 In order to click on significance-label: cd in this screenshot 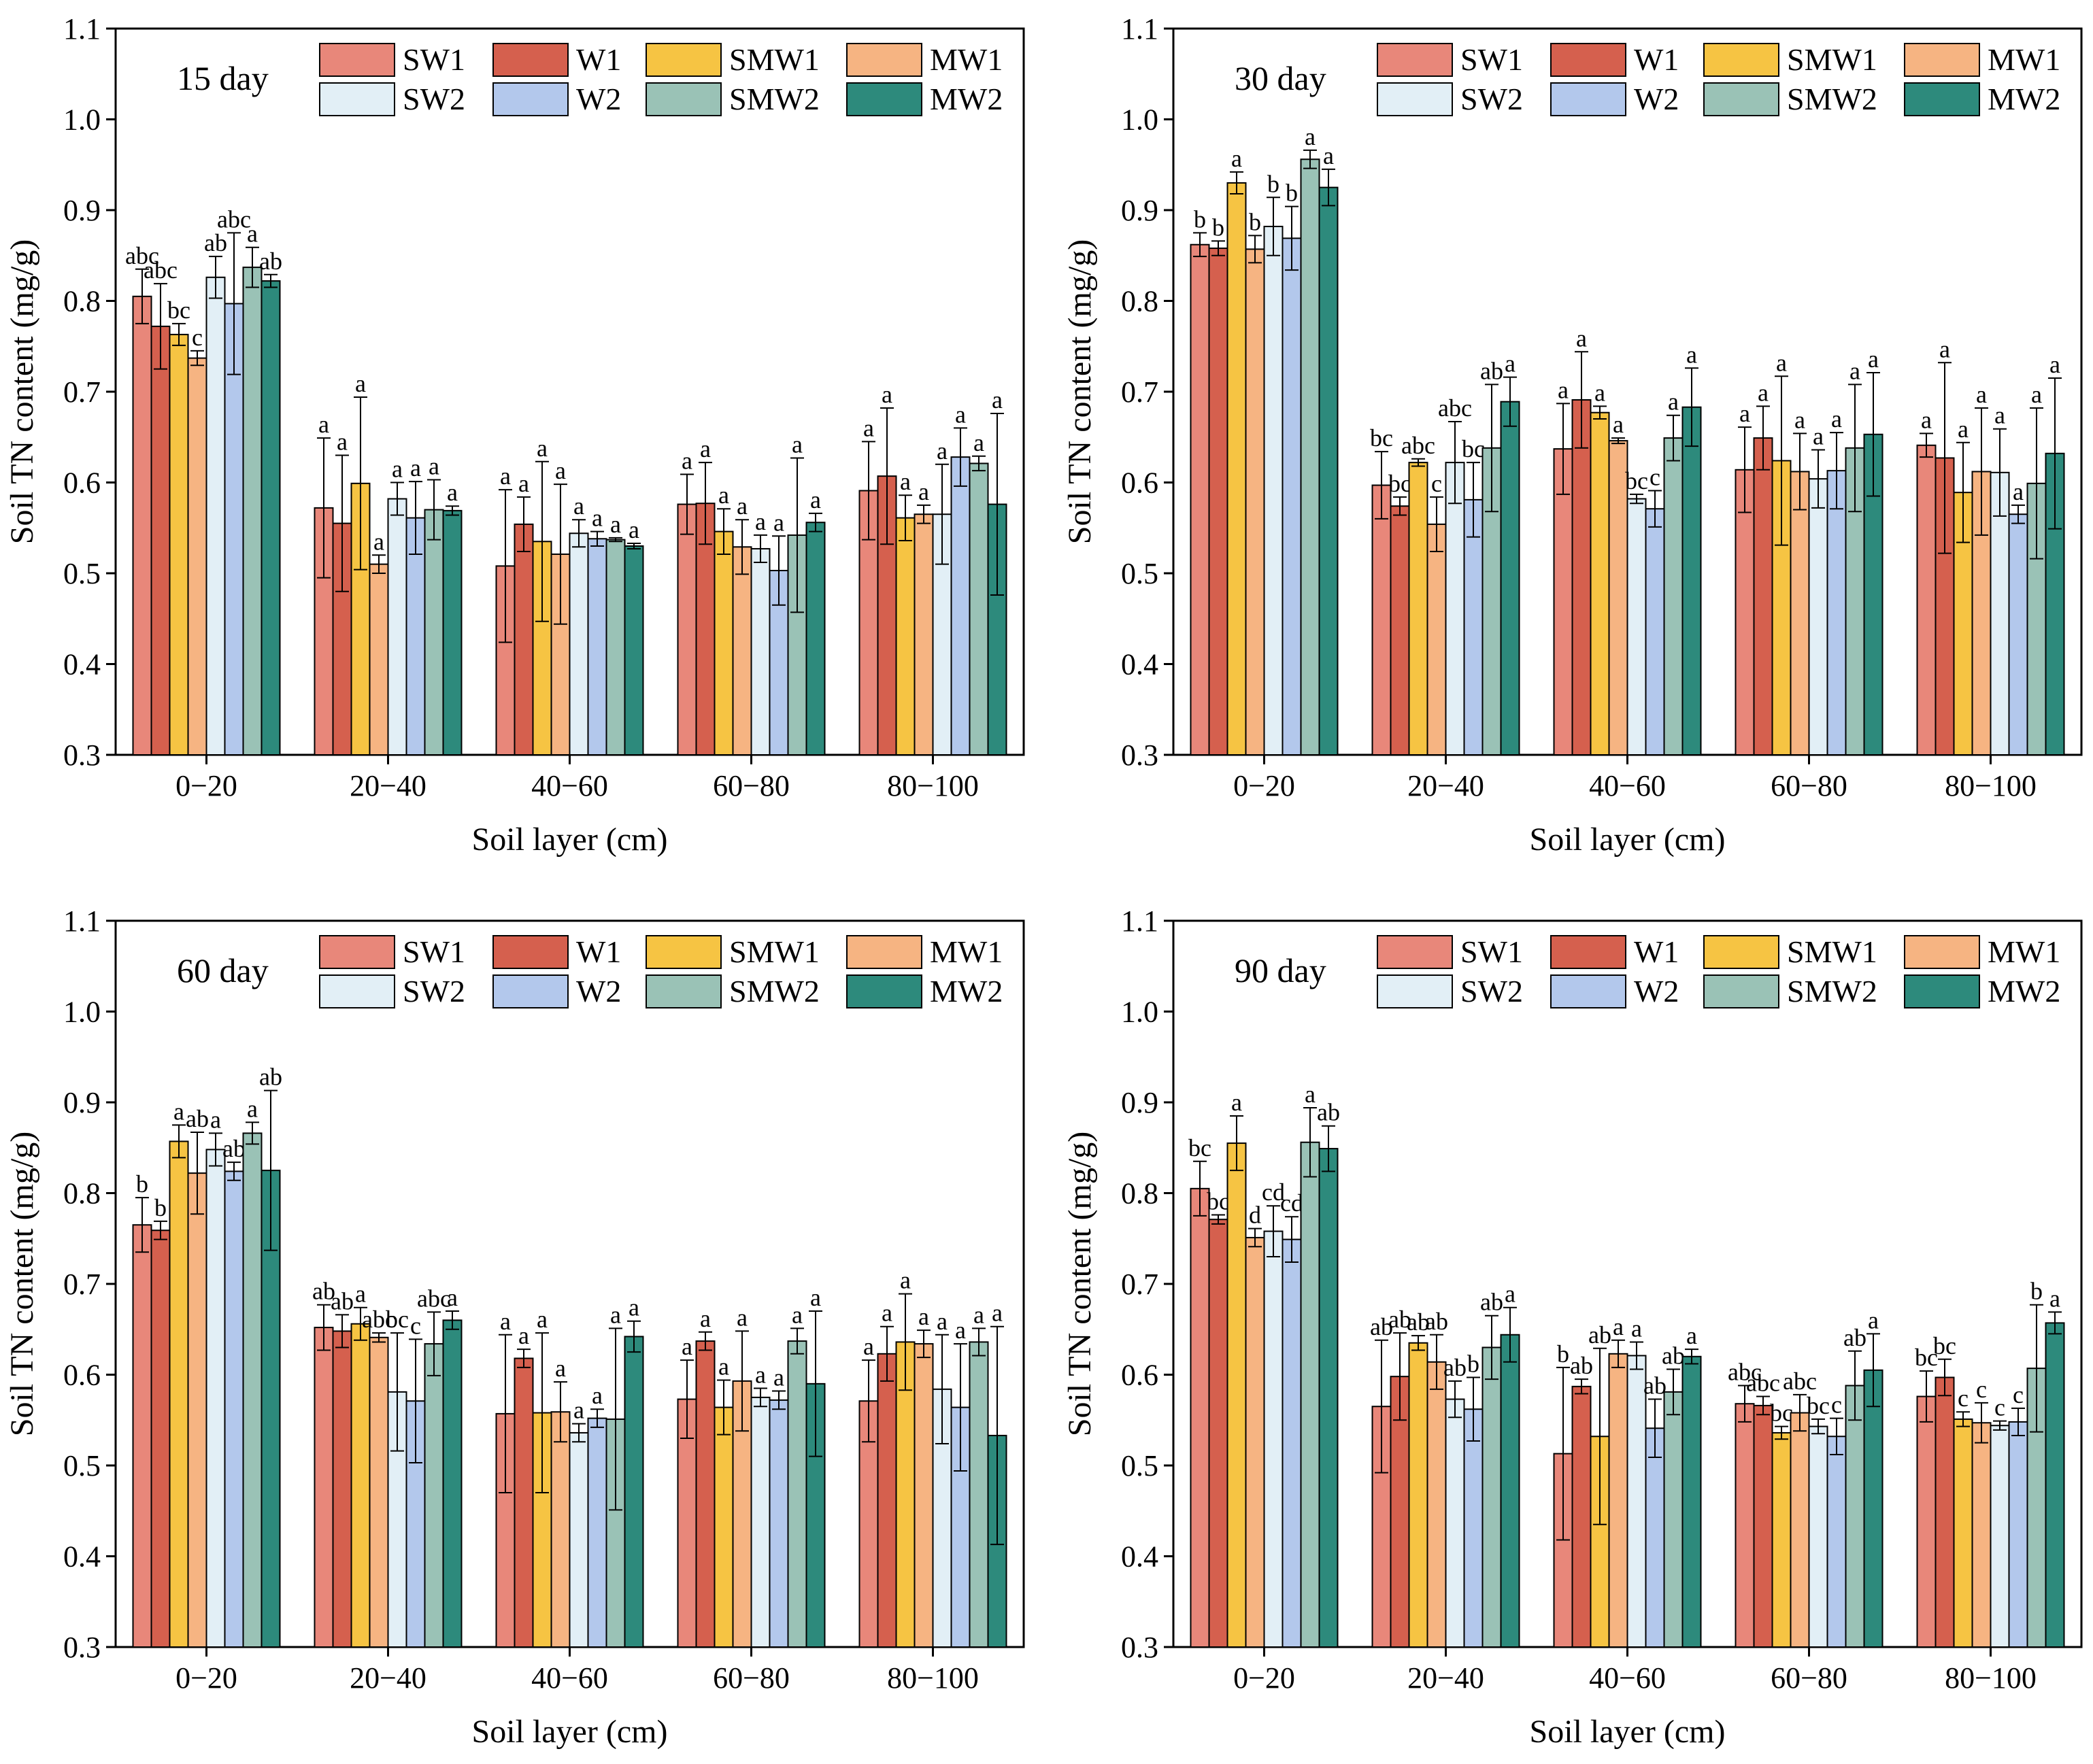, I will do `click(1273, 1192)`.